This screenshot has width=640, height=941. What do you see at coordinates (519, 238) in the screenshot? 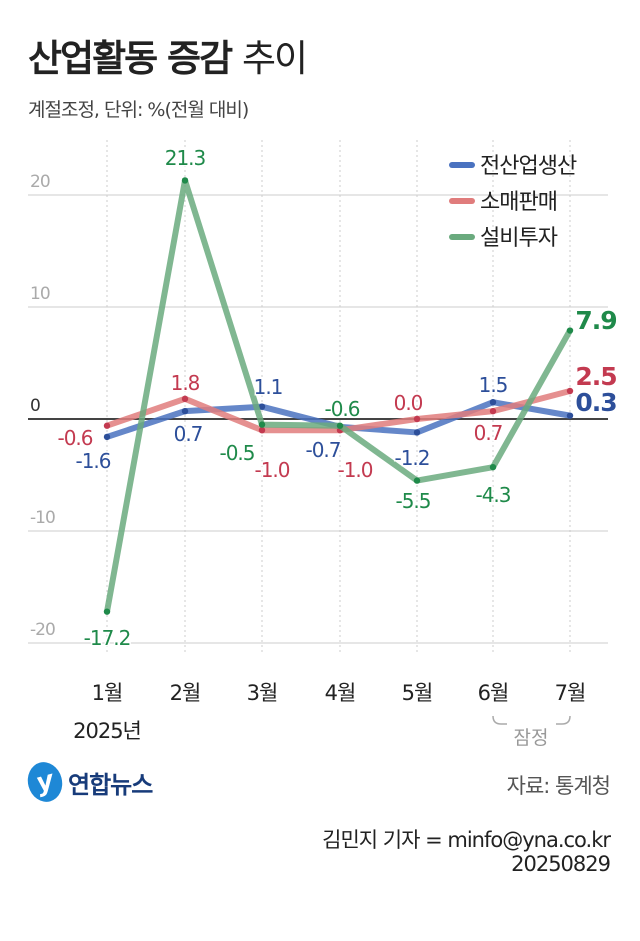
I see `legend-label: 설비투자` at bounding box center [519, 238].